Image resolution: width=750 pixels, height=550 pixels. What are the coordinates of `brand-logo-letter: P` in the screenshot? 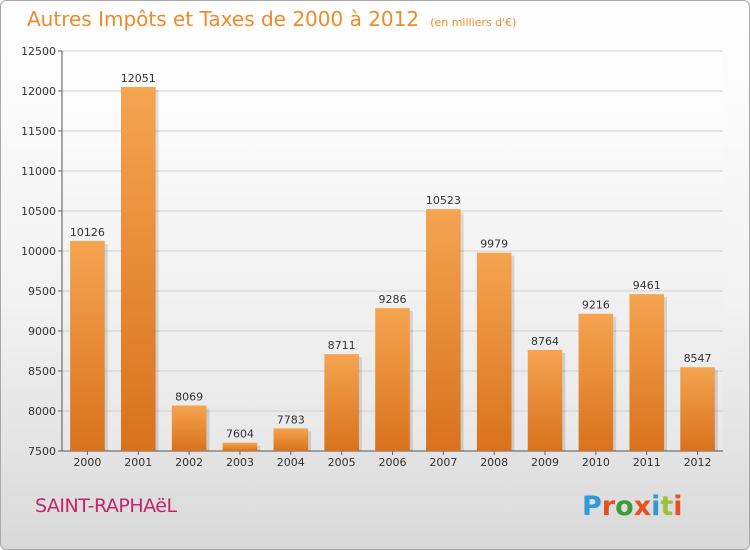 It's located at (592, 506).